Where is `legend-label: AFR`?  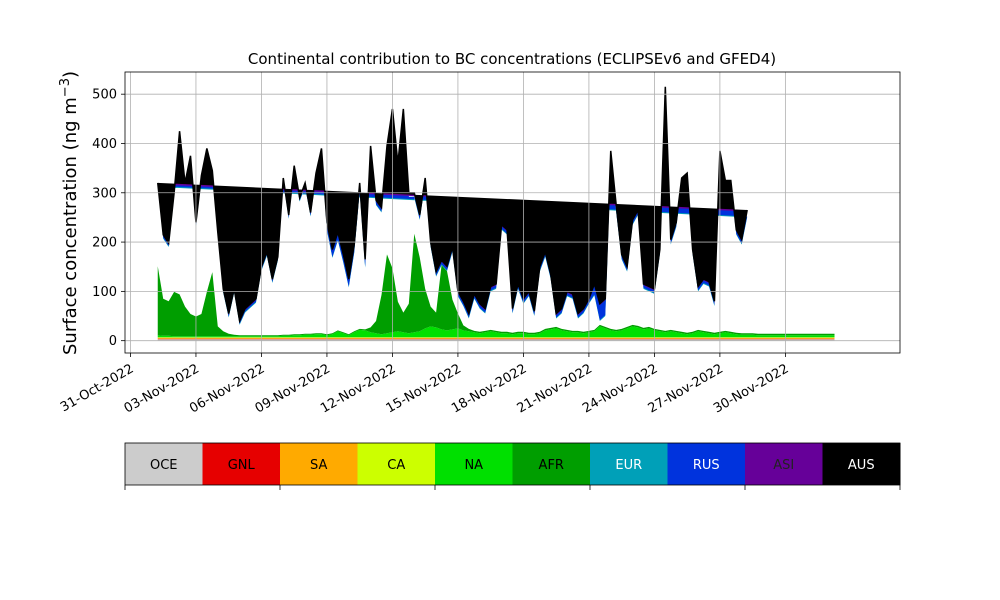
legend-label: AFR is located at coordinates (551, 465).